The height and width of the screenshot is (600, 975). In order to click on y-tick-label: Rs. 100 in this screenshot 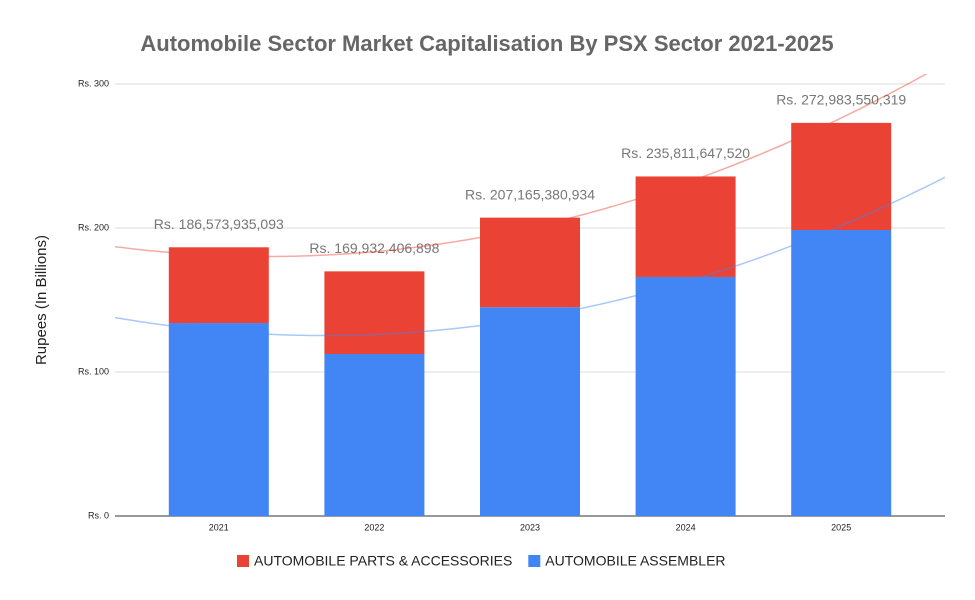, I will do `click(93, 371)`.